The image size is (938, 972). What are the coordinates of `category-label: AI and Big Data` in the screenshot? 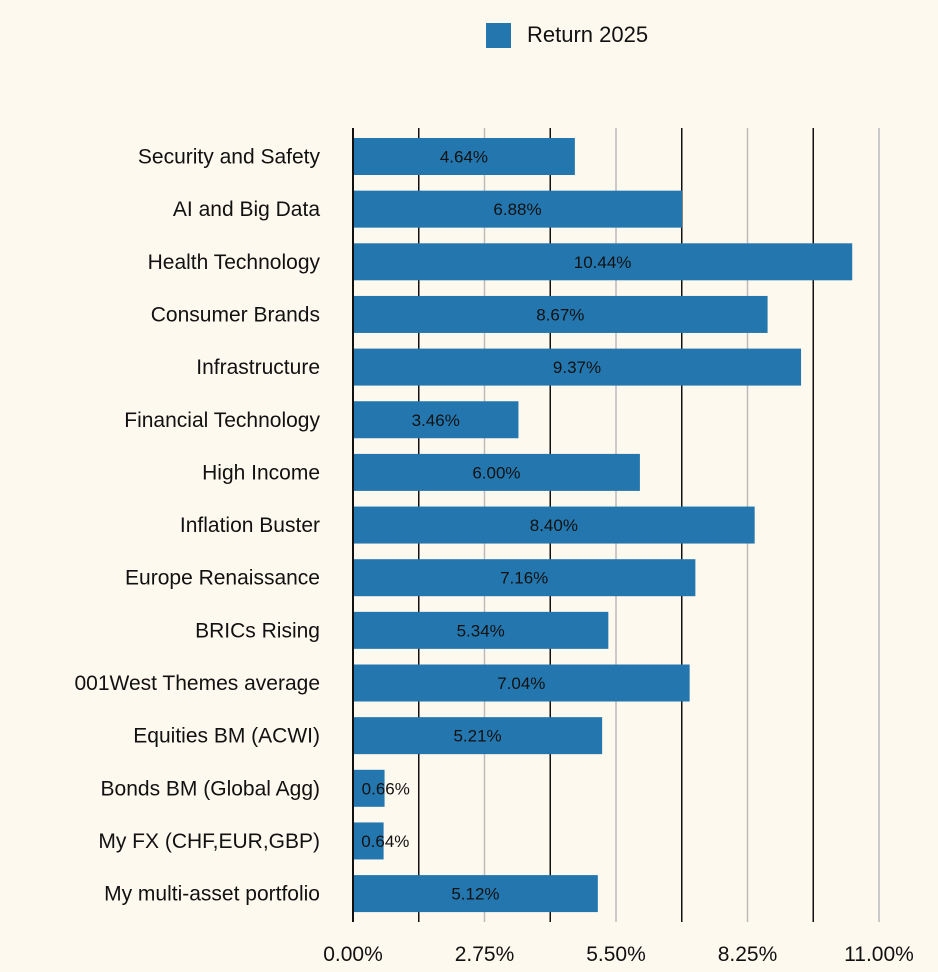 It's located at (246, 209).